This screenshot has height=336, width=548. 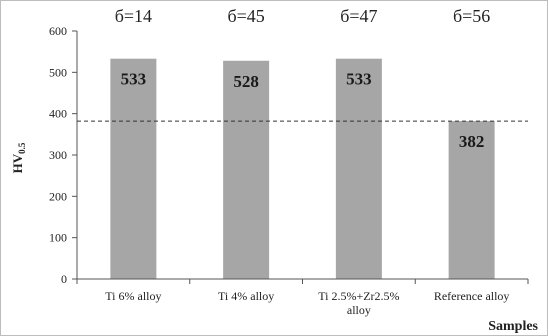 What do you see at coordinates (245, 16) in the screenshot?
I see `sigma-label: б=45` at bounding box center [245, 16].